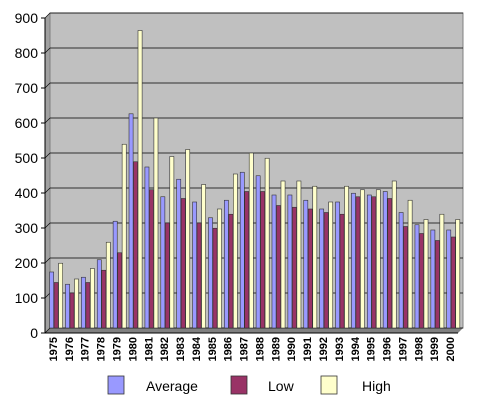 The height and width of the screenshot is (411, 480). Describe the element at coordinates (451, 349) in the screenshot. I see `x-tick-label: 2000` at that location.